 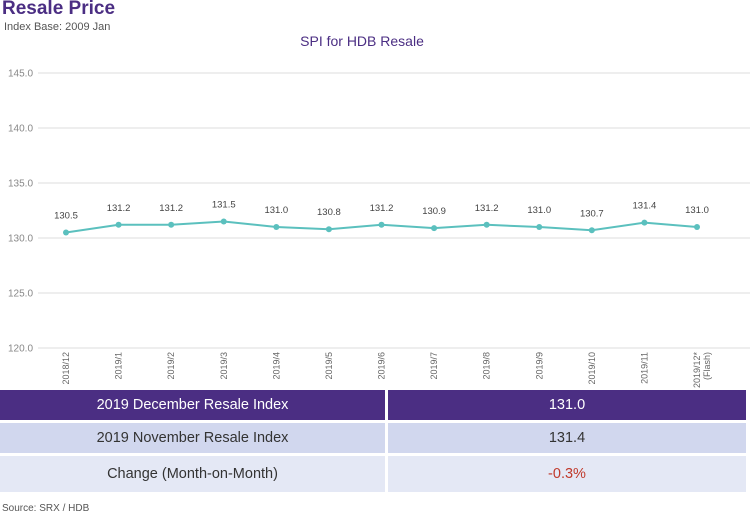 I want to click on data-label: 131.4, so click(x=645, y=206).